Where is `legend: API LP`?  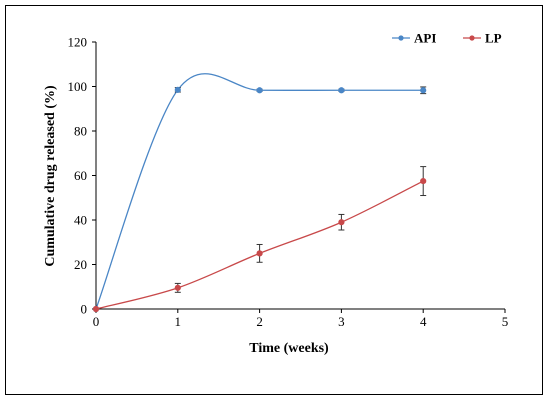 legend: API LP is located at coordinates (447, 38).